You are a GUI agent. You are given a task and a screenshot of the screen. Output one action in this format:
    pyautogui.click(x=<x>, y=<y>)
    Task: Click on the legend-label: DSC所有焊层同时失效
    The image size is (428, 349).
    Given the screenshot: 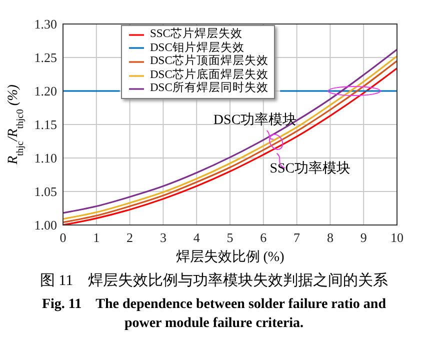 What is the action you would take?
    pyautogui.click(x=209, y=89)
    